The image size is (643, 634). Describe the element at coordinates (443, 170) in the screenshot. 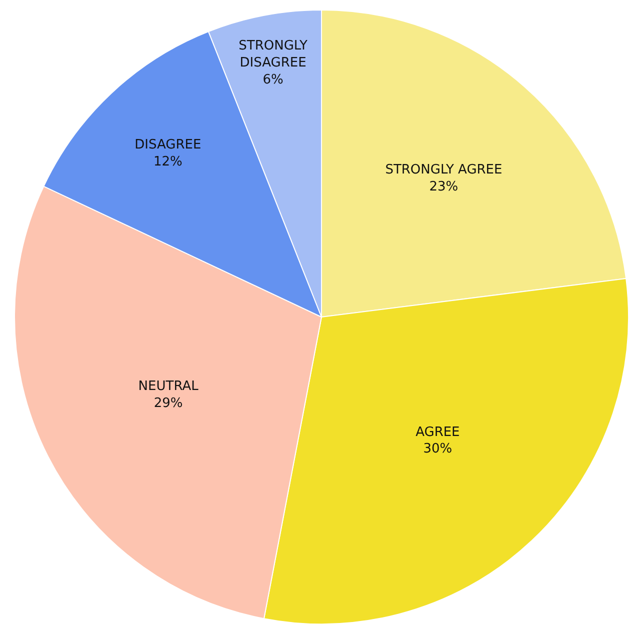

I see `slice-label: STRONGLY AGREE` at that location.